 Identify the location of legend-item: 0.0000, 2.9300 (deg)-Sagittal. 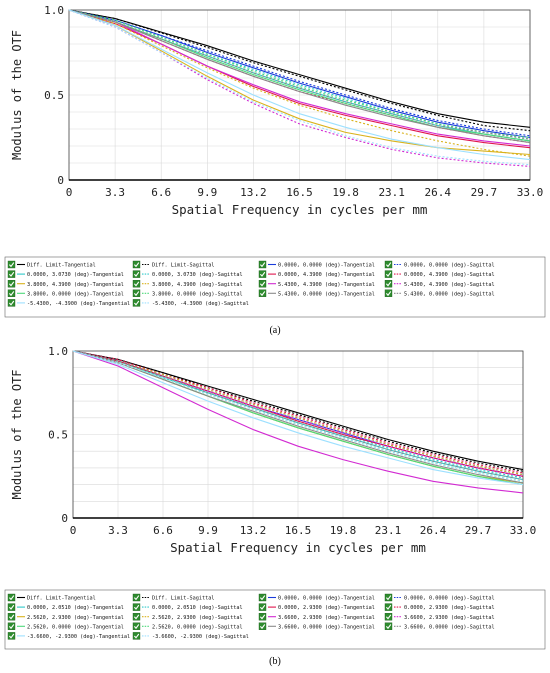
(439, 607).